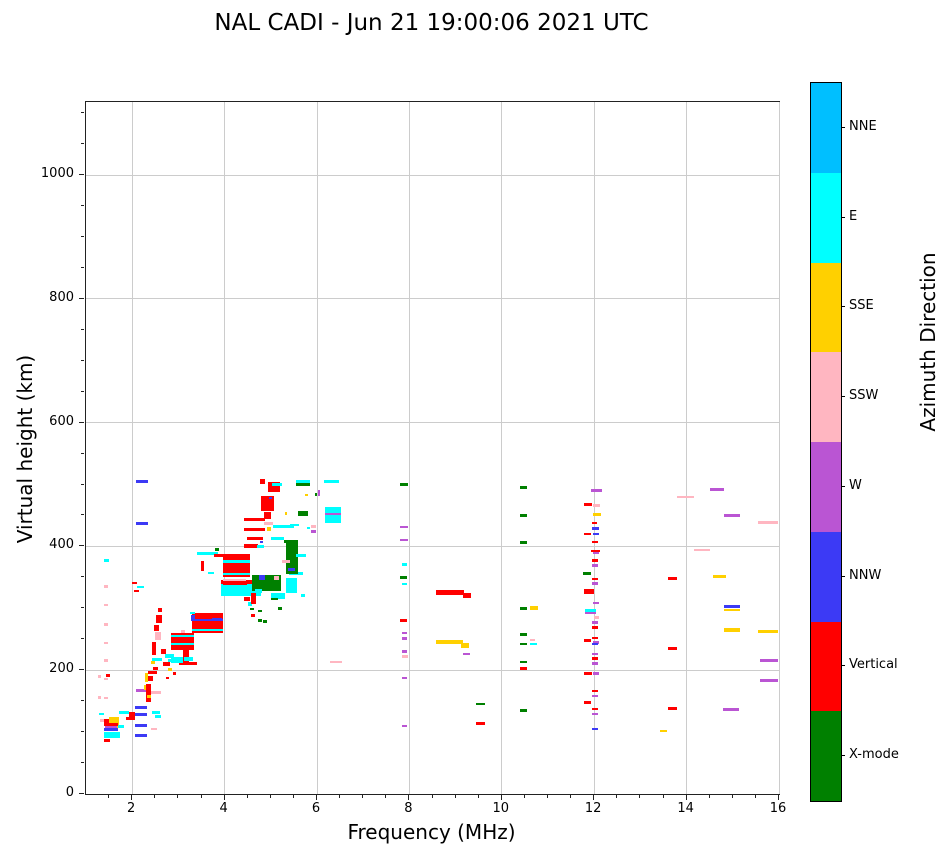 This screenshot has width=951, height=856. Describe the element at coordinates (69, 792) in the screenshot. I see `y-tick-label: 0` at that location.